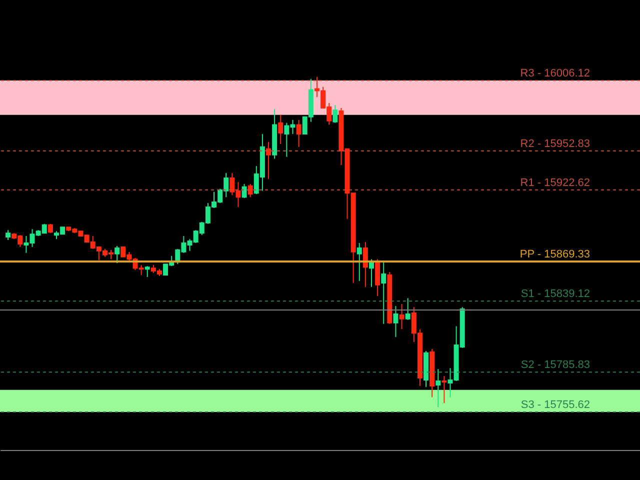 This screenshot has height=480, width=640. What do you see at coordinates (555, 294) in the screenshot?
I see `ref-line-label: S1 - 15839.12` at bounding box center [555, 294].